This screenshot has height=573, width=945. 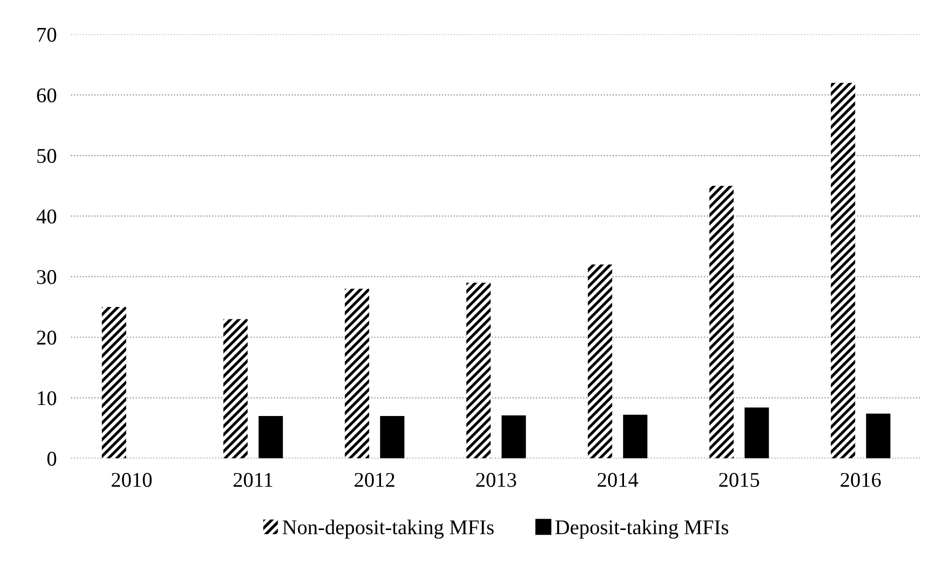 I want to click on y-tick-label: 10, so click(x=47, y=398).